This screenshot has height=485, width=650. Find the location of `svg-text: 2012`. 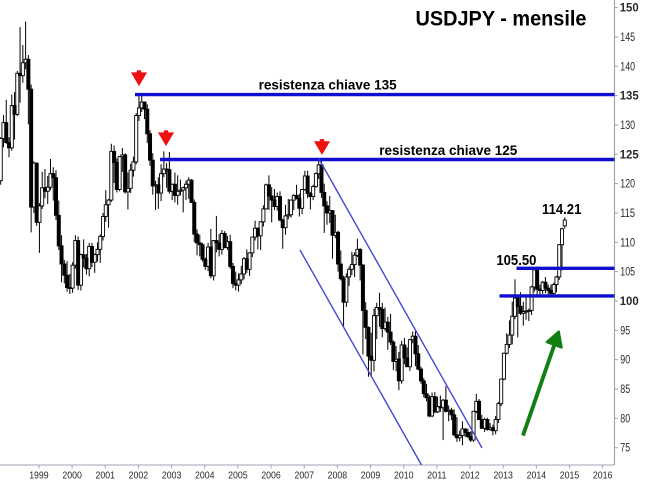

svg-text: 2012 is located at coordinates (470, 475).